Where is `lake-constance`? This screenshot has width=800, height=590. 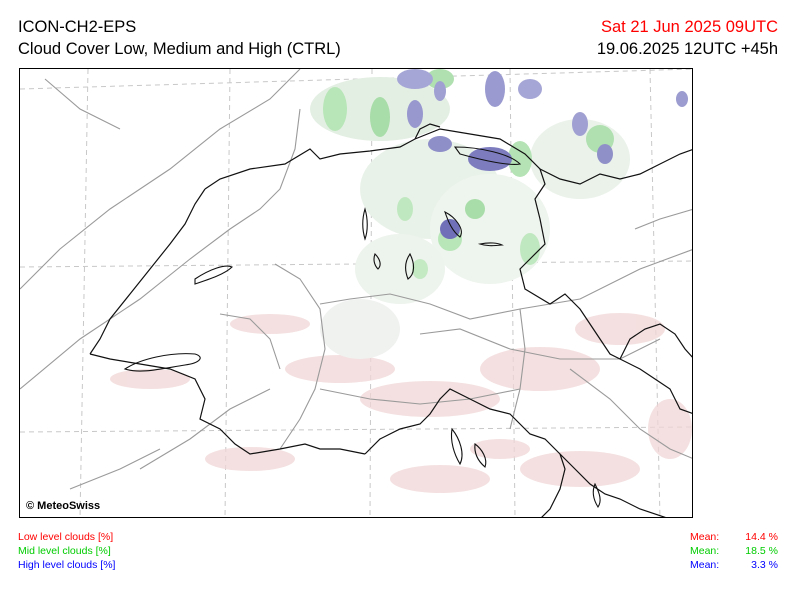
lake-constance is located at coordinates (487, 155).